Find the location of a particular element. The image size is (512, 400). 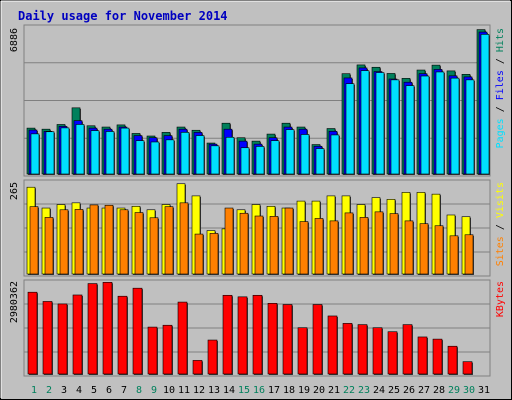

x-tick-label: 16 is located at coordinates (259, 390).